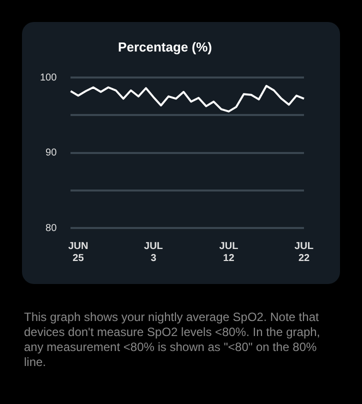 This screenshot has width=362, height=404. Describe the element at coordinates (304, 252) in the screenshot. I see `x-tick-label: JUL 22` at that location.